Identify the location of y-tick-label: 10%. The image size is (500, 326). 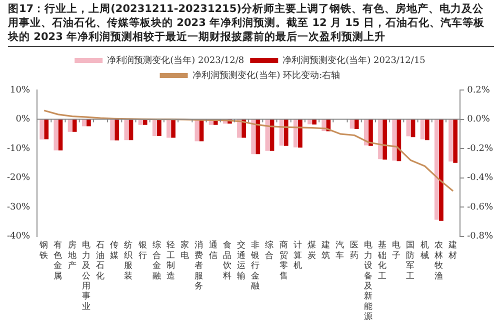
(20, 90).